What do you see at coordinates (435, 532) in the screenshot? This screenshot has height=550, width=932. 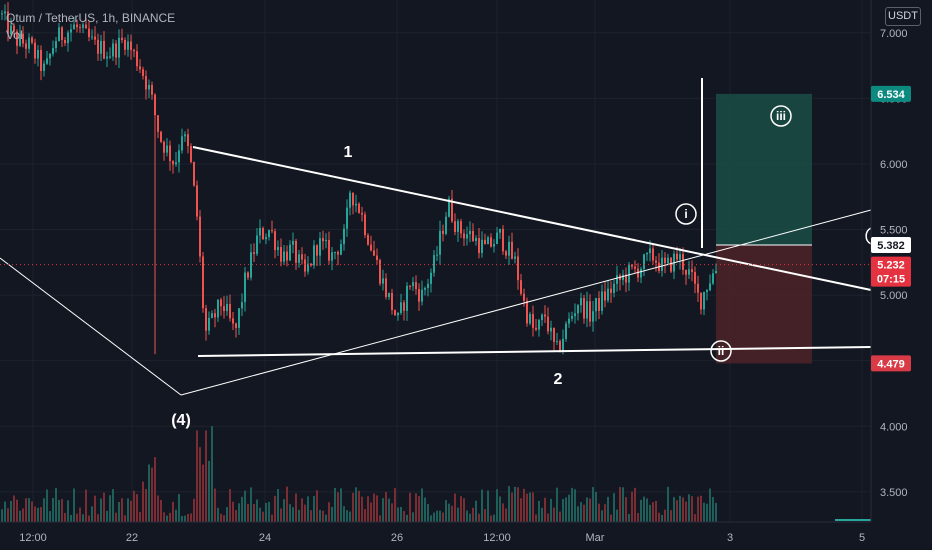 I see `time-axis: 12:00 22 24 26 12:00 Mar 3 5` at bounding box center [435, 532].